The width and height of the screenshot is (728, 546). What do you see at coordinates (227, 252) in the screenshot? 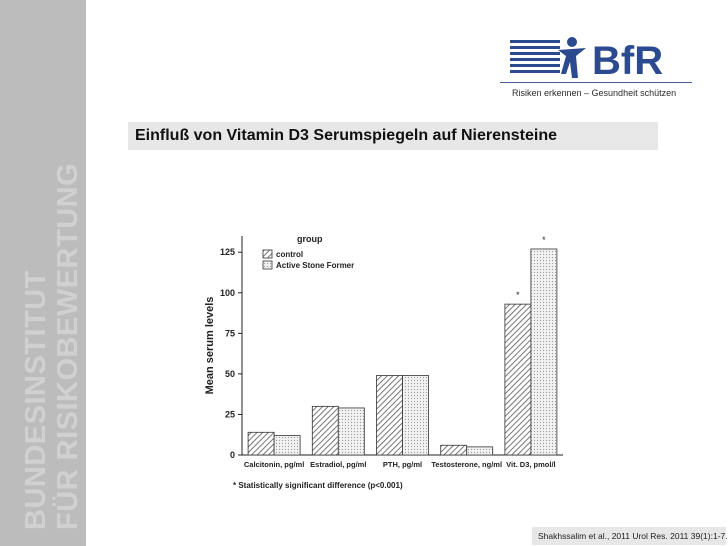
I see `y-tick-label: 125` at bounding box center [227, 252].